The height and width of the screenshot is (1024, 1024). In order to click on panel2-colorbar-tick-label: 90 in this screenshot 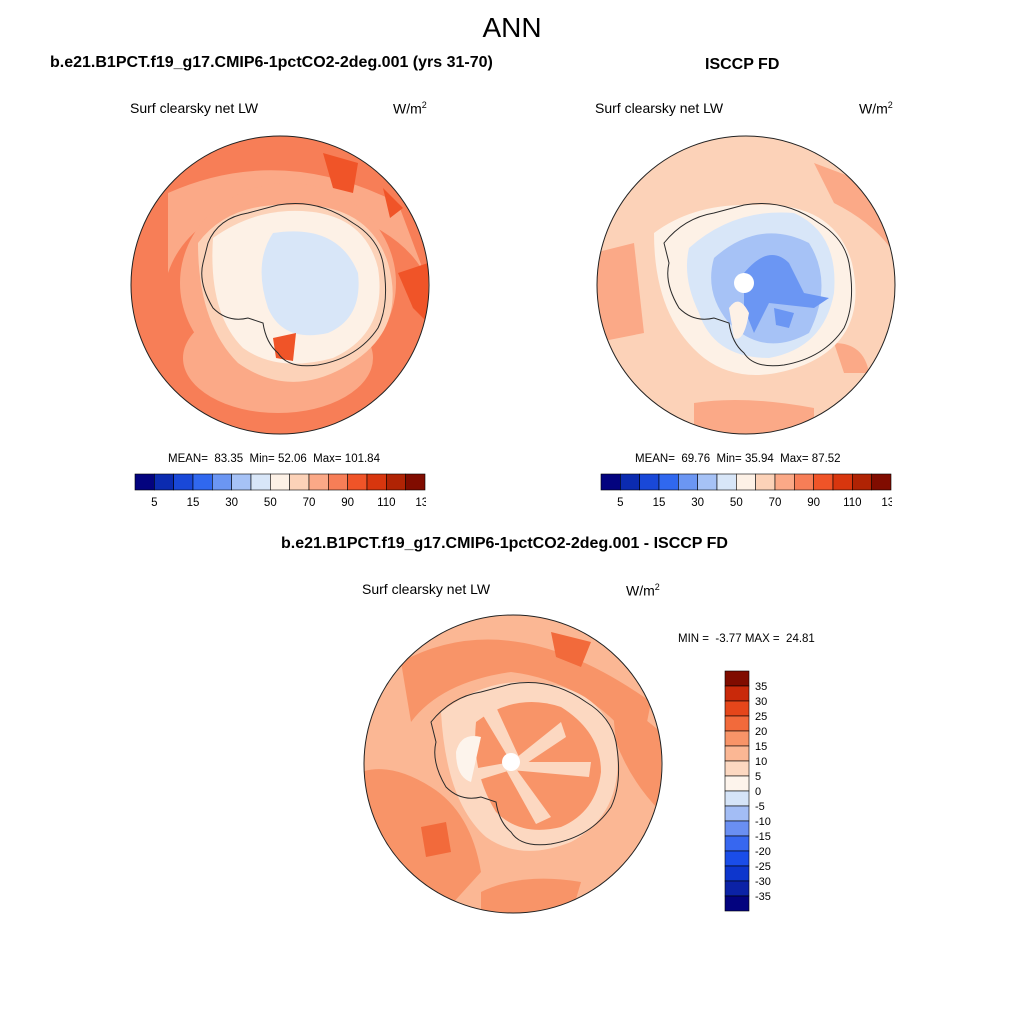, I will do `click(813, 503)`.